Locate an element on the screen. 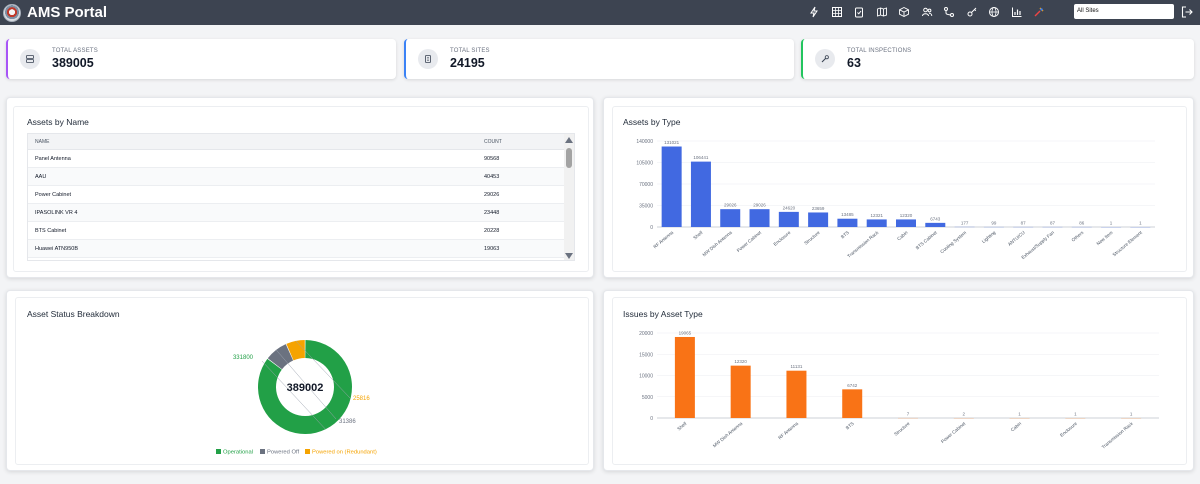 This screenshot has width=1200, height=484. y-tick-label: 10000 is located at coordinates (646, 377).